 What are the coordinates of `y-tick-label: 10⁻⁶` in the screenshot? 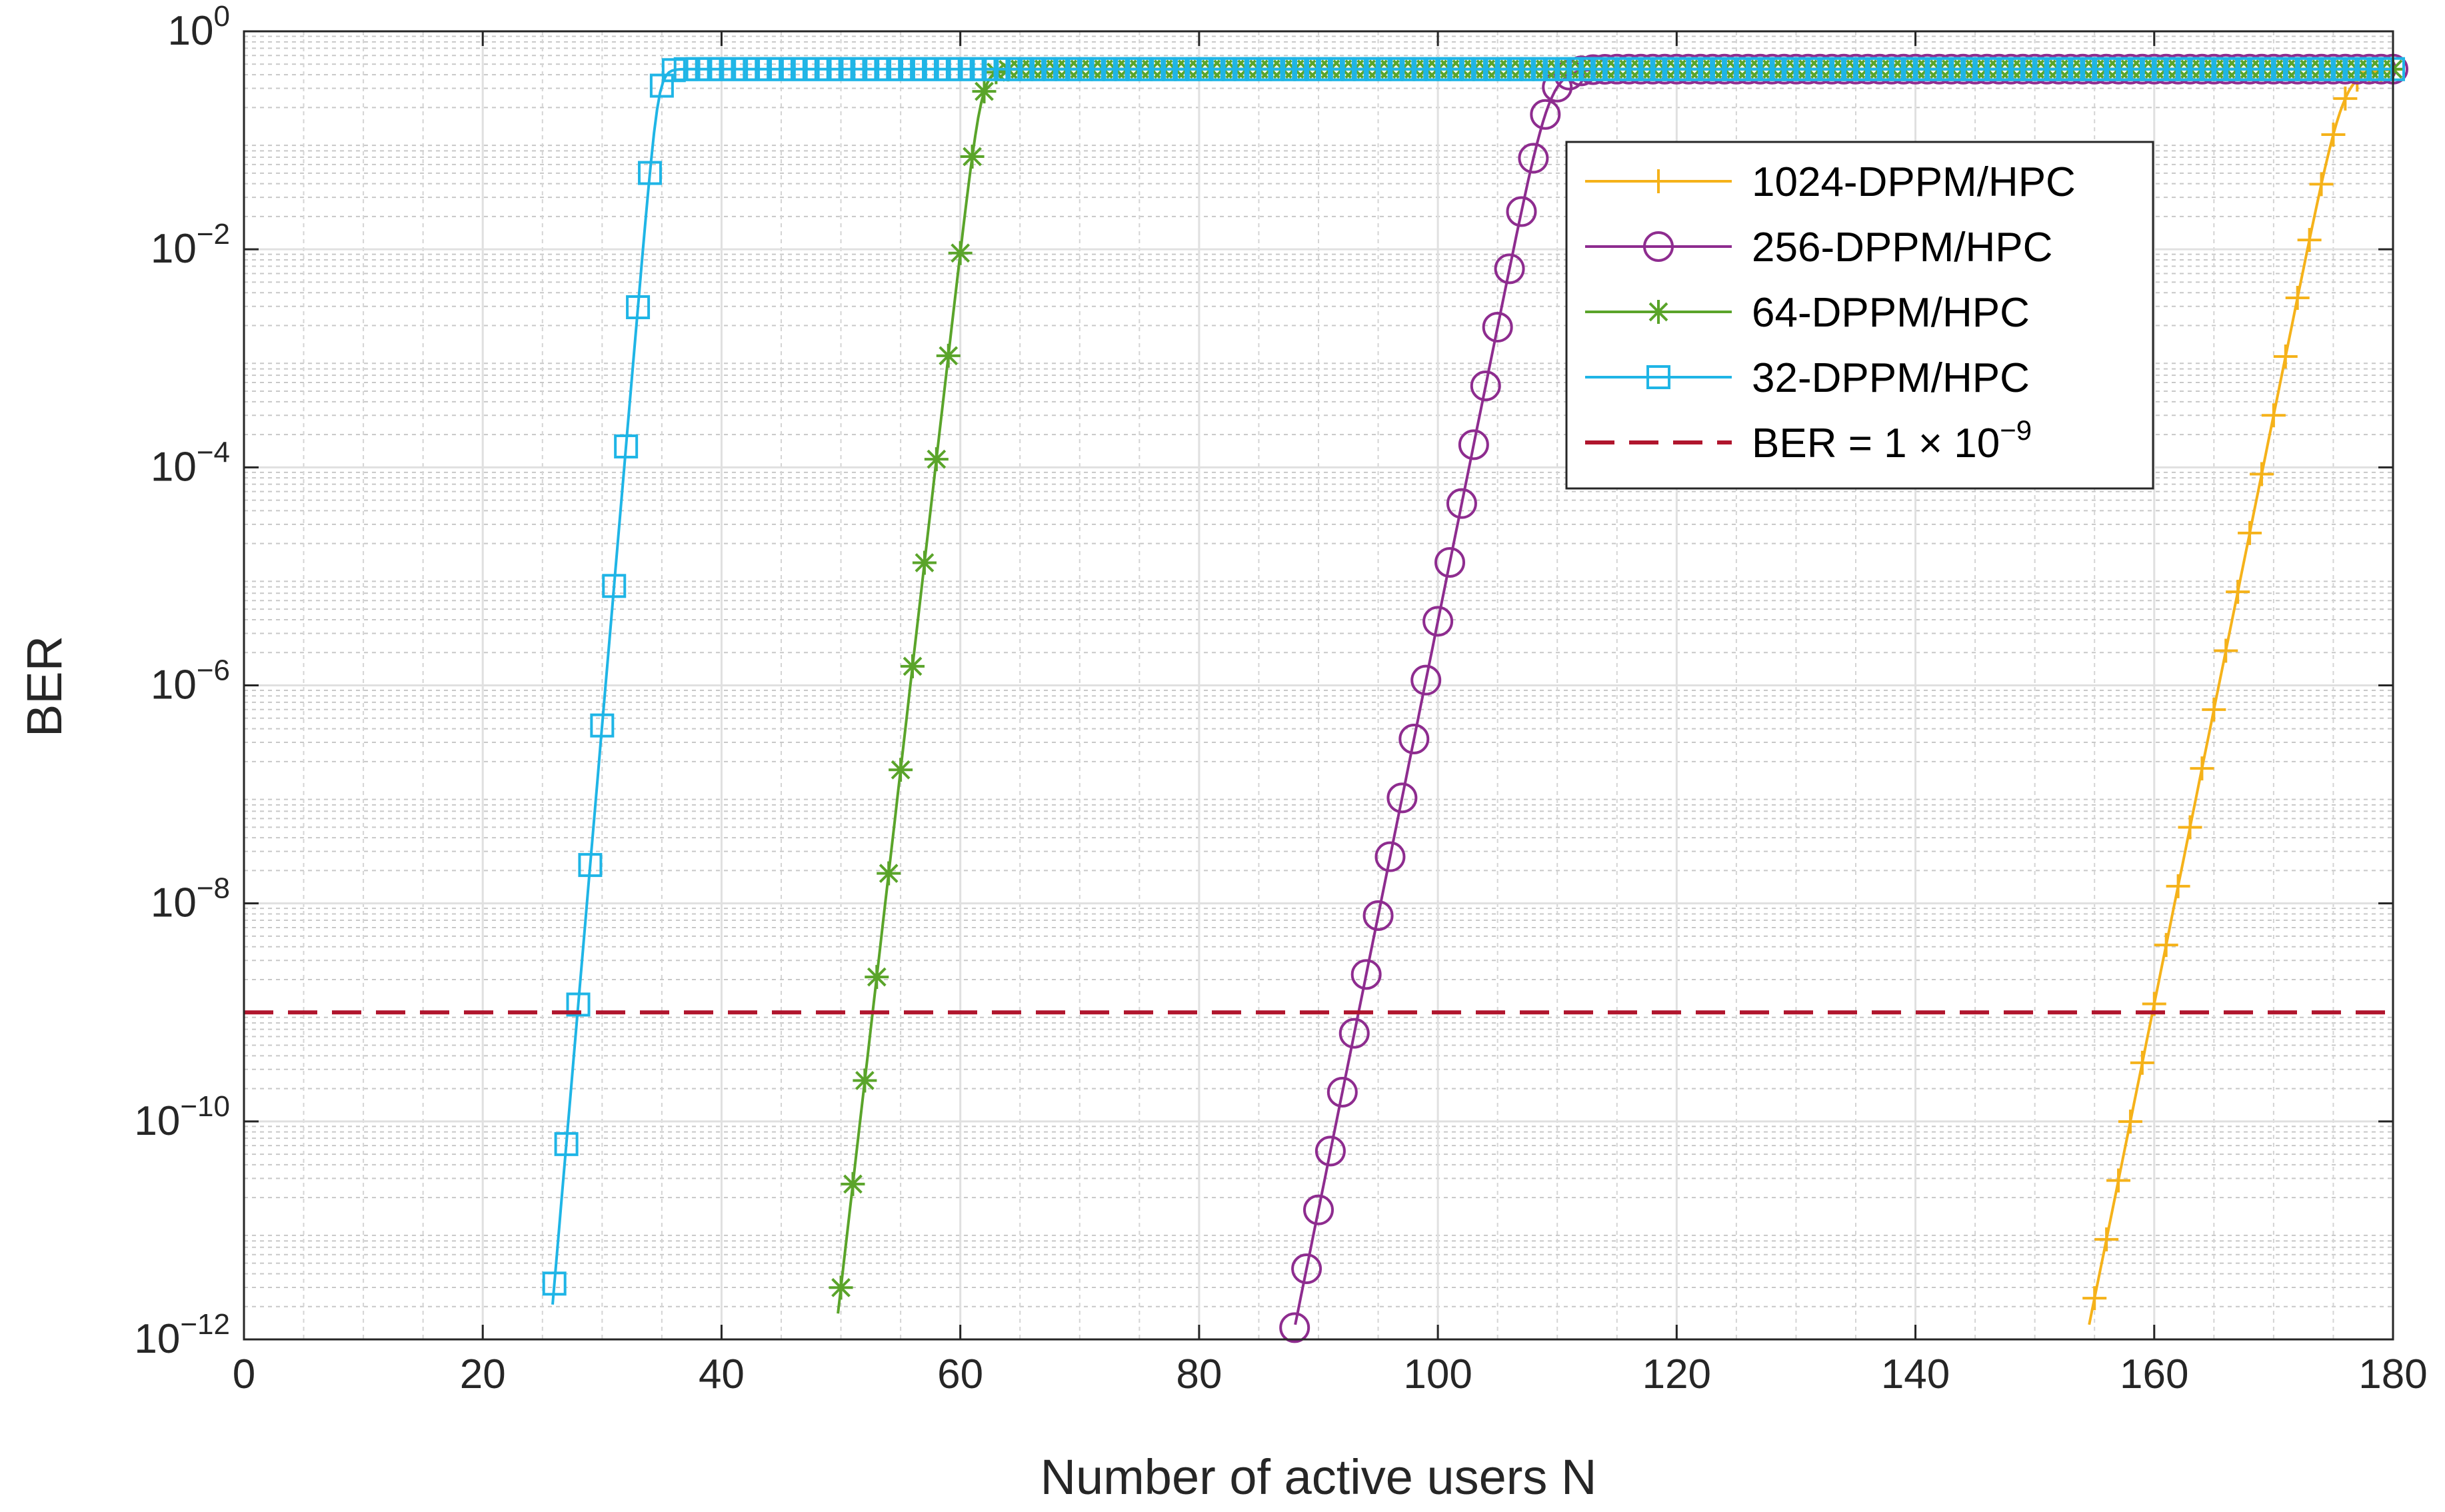 It's located at (190, 681).